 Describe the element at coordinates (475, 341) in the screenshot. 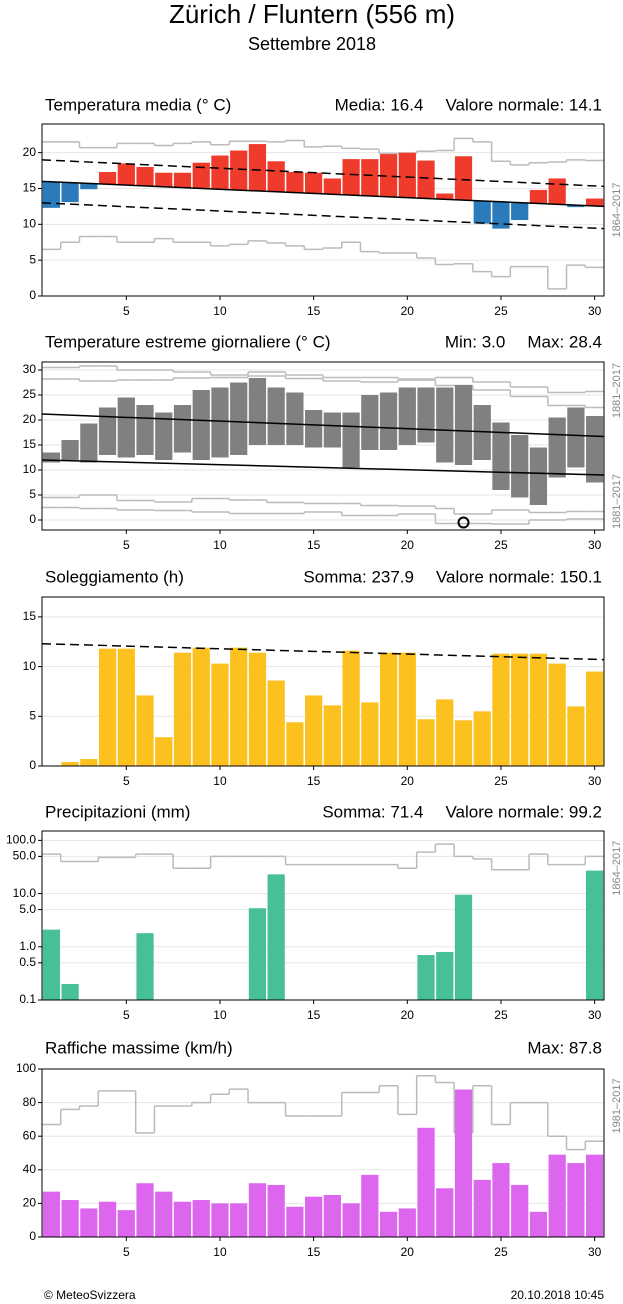

I see `panel-stat: Min: 3.0` at that location.